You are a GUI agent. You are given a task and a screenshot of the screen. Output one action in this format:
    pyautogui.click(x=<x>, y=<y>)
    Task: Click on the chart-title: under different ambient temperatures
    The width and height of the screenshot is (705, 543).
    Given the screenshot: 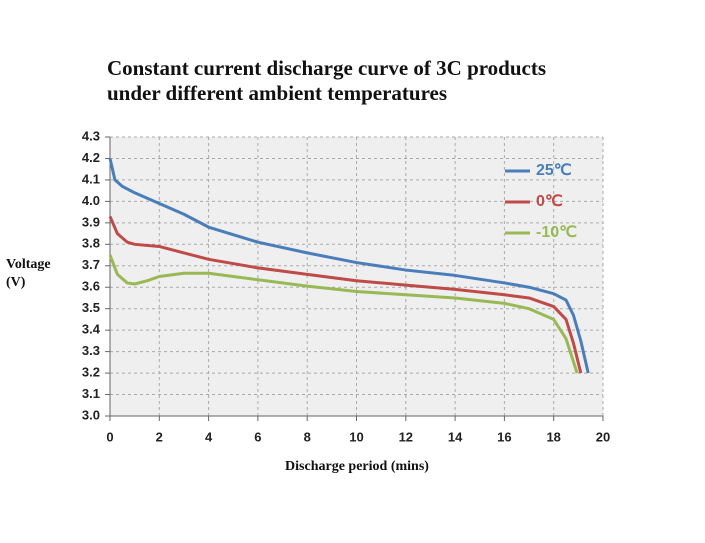 What is the action you would take?
    pyautogui.click(x=277, y=93)
    